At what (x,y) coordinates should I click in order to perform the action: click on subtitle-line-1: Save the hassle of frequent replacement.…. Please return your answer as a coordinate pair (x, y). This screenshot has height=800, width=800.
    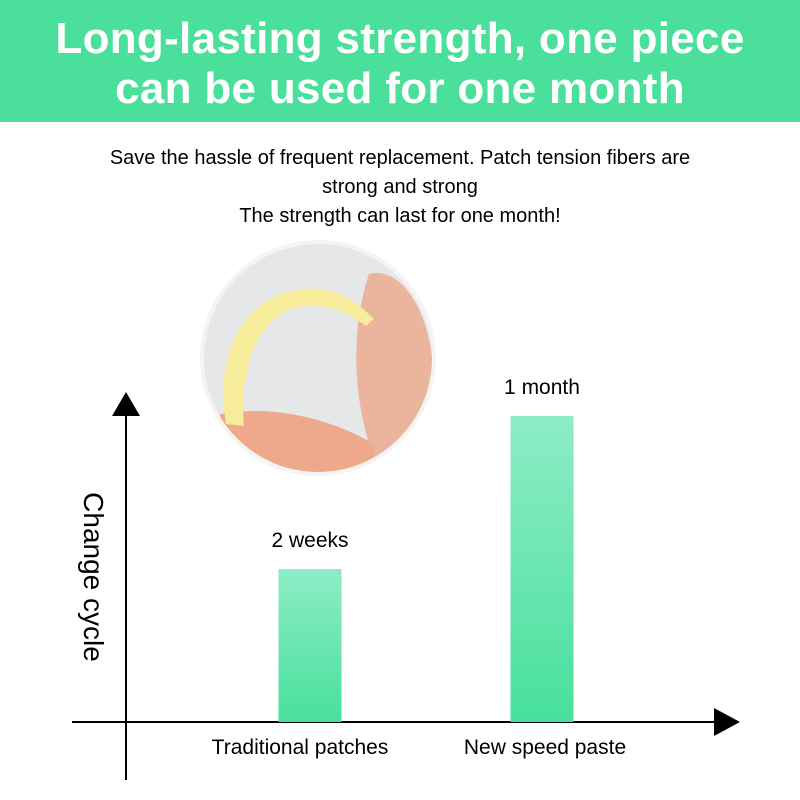
    Looking at the image, I should click on (400, 158).